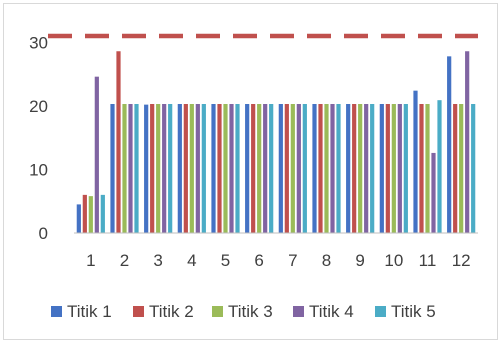 This screenshot has width=502, height=344. Describe the element at coordinates (428, 260) in the screenshot. I see `x-tick-label: 11` at that location.